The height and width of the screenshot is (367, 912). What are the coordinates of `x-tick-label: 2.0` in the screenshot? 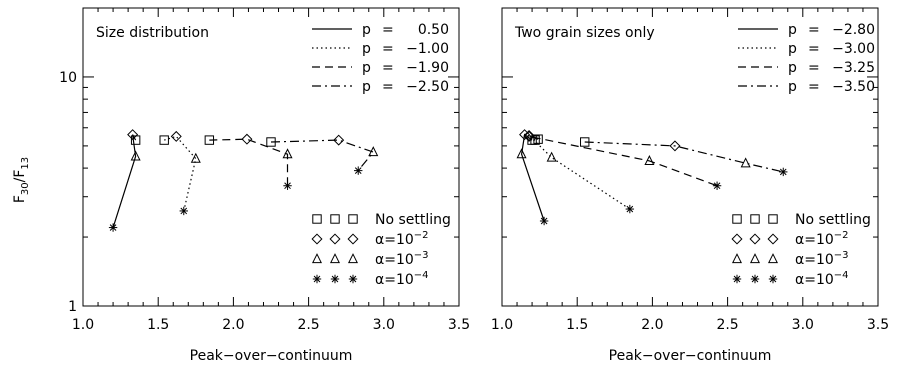 It's located at (652, 325).